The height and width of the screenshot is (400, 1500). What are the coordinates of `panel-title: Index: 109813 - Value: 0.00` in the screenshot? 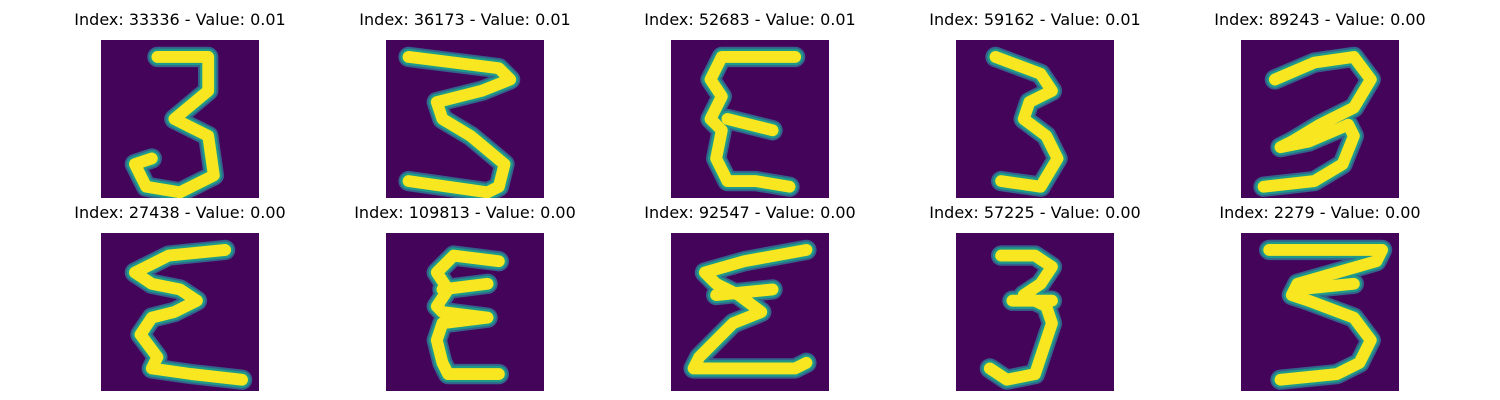 It's located at (465, 212).